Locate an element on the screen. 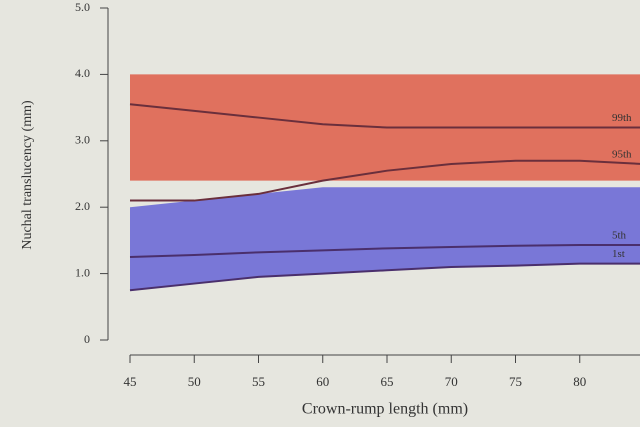 This screenshot has height=427, width=640. y-tick-label: 3.0 is located at coordinates (82, 140).